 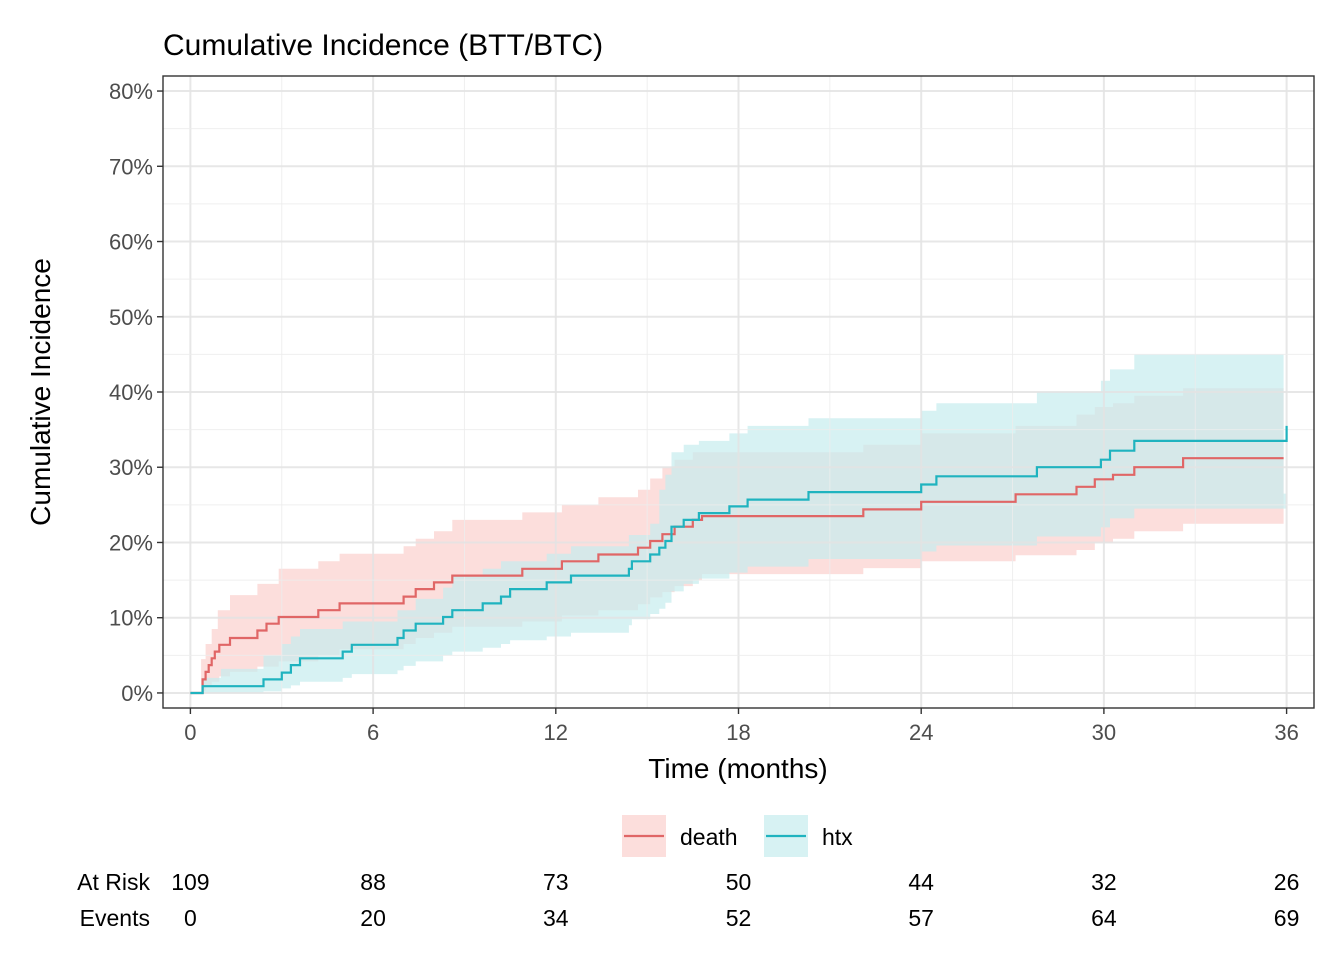 I want to click on y-tick-label: 10%, so click(x=131, y=618).